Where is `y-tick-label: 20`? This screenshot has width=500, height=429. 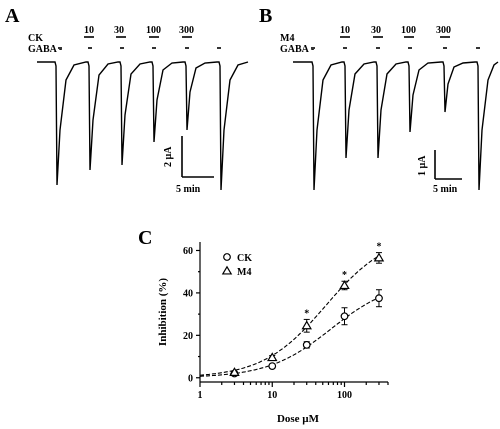 y-tick-label: 20 is located at coordinates (188, 336).